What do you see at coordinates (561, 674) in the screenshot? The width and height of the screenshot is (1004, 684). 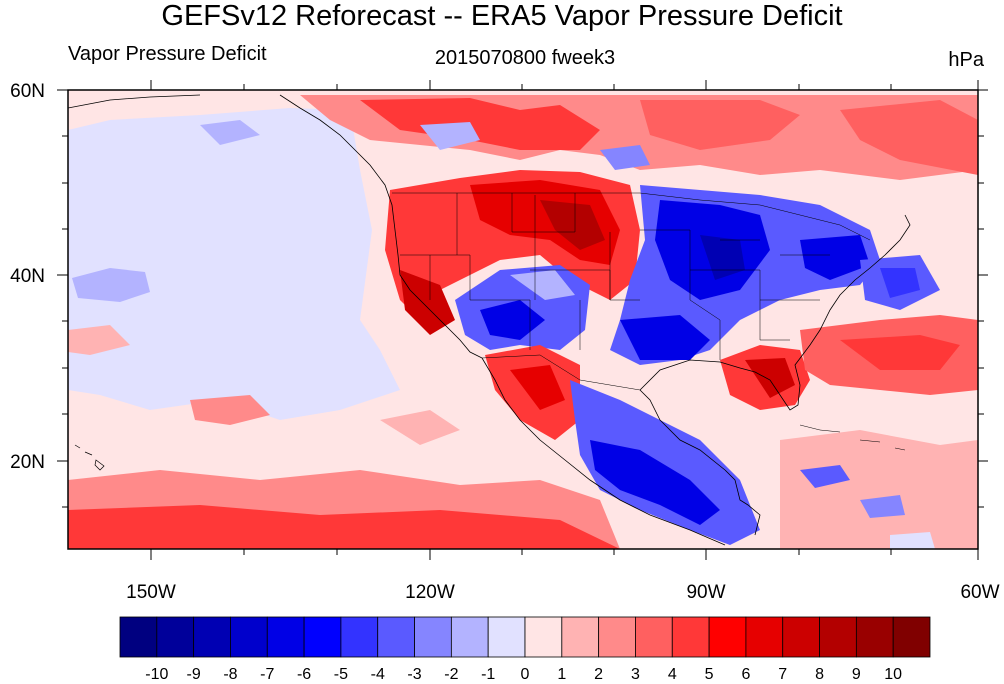 I see `colorbar-label: 1` at bounding box center [561, 674].